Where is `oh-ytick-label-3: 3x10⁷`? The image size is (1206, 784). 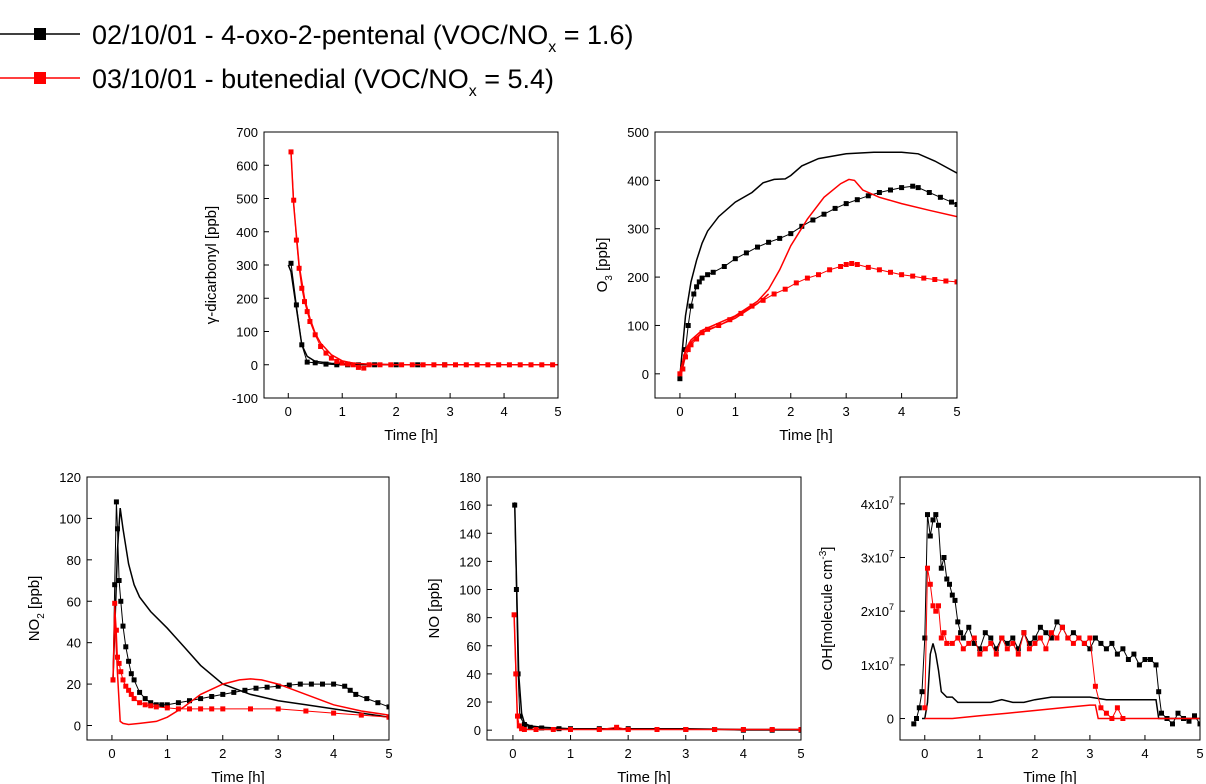
oh-ytick-label-3: 3x10⁷ is located at coordinates (877, 557).